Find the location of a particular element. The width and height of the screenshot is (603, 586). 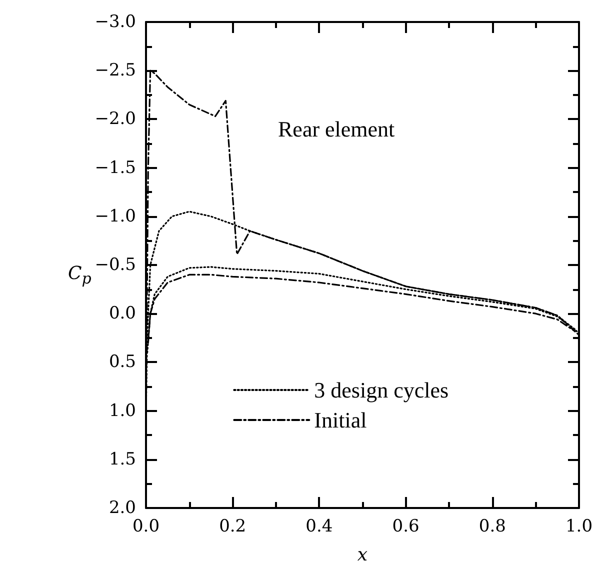

x-axis-title: x is located at coordinates (362, 555).